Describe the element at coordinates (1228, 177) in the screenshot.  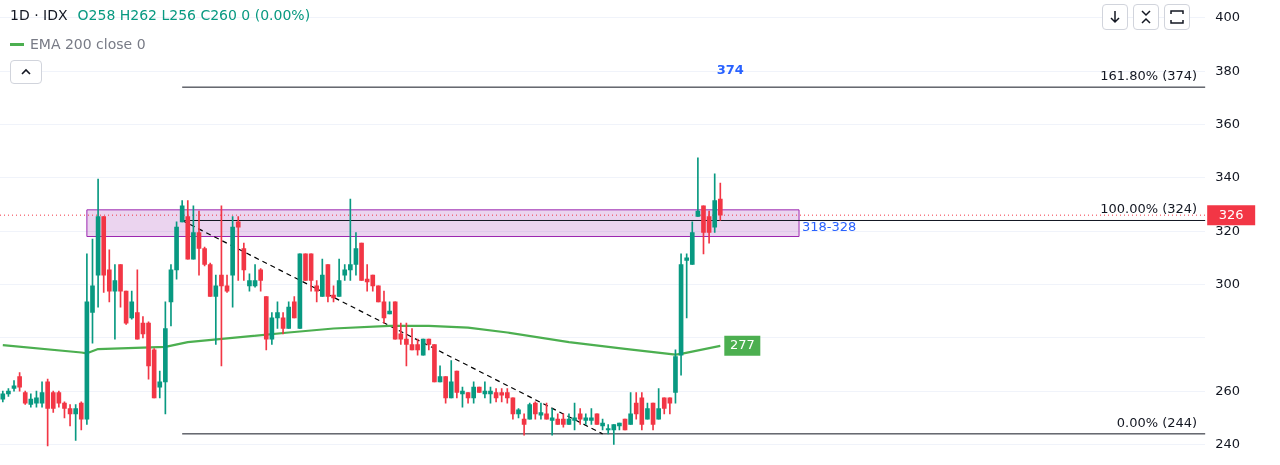
I see `y-tick-label: 340` at that location.